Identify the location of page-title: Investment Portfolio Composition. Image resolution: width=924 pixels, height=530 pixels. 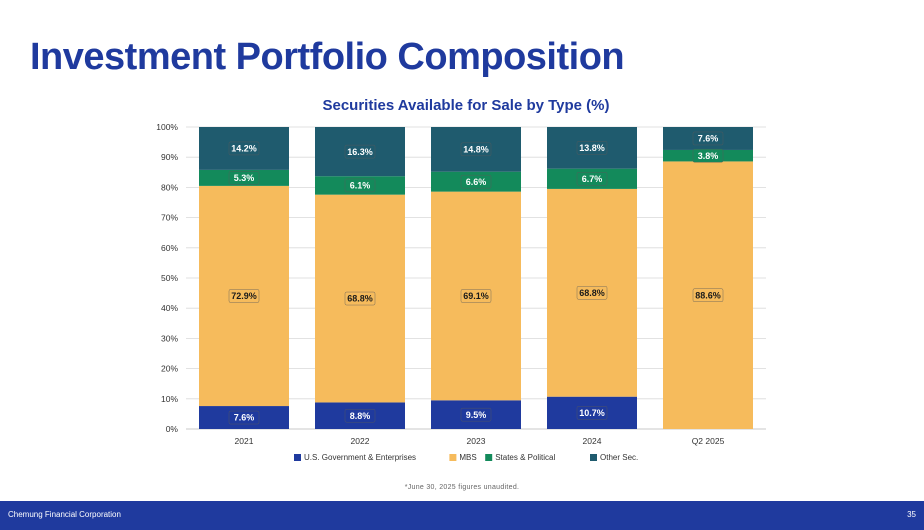
(327, 57).